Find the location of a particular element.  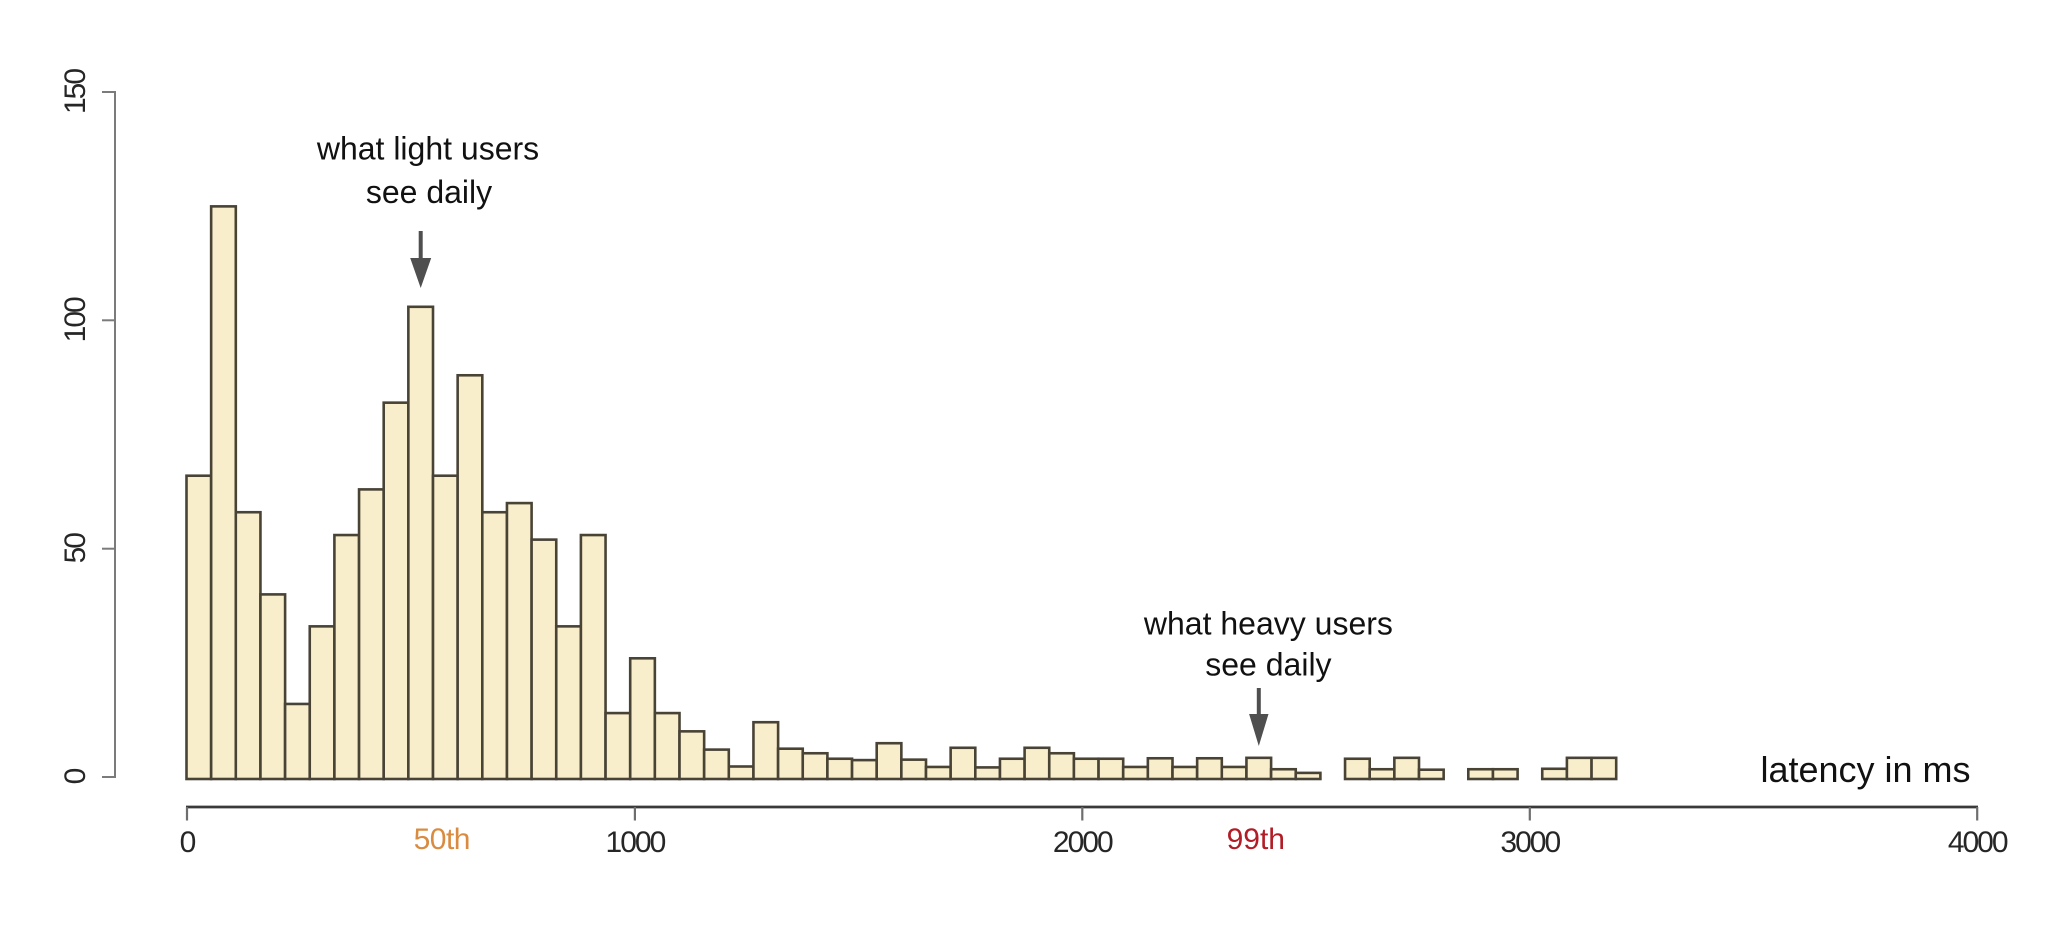

svg-text: 100 is located at coordinates (75, 319).